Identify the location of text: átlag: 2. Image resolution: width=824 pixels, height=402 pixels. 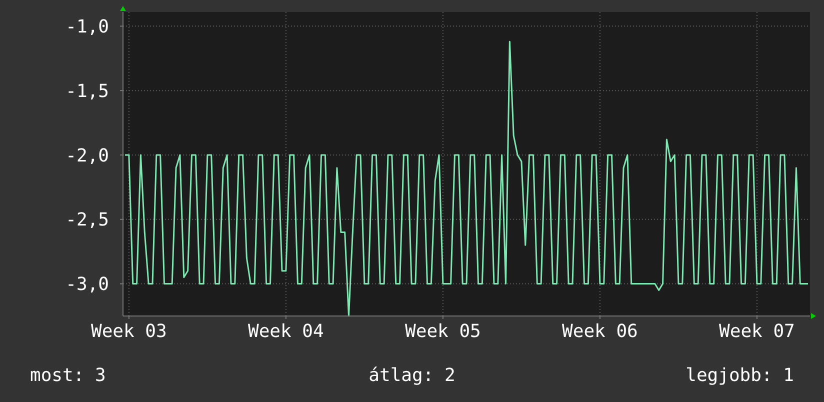
(412, 375).